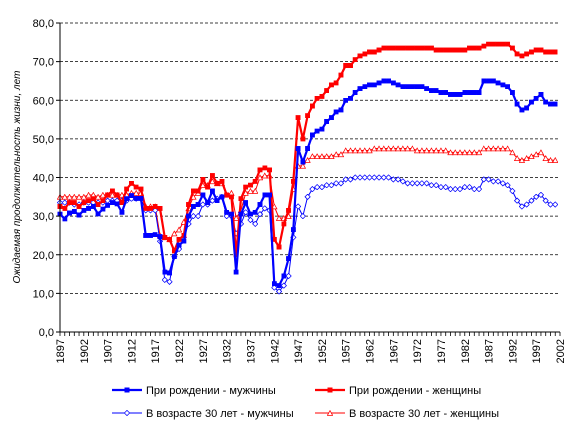 This screenshot has height=428, width=575. Describe the element at coordinates (220, 414) in the screenshot. I see `legend-label: В возрасте 30 лет - мужчины` at that location.